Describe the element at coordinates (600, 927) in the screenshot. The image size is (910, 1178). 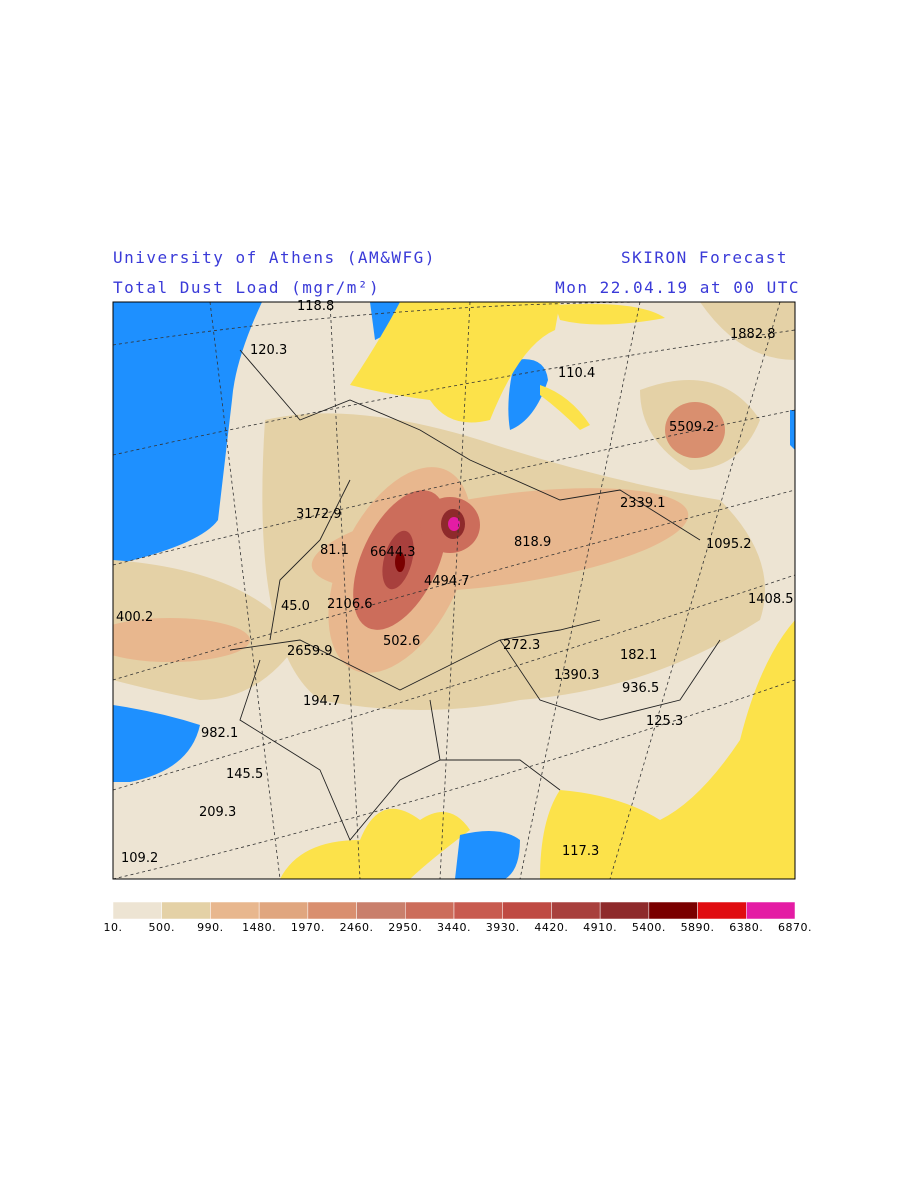
I see `legend-label: 4910.` at that location.